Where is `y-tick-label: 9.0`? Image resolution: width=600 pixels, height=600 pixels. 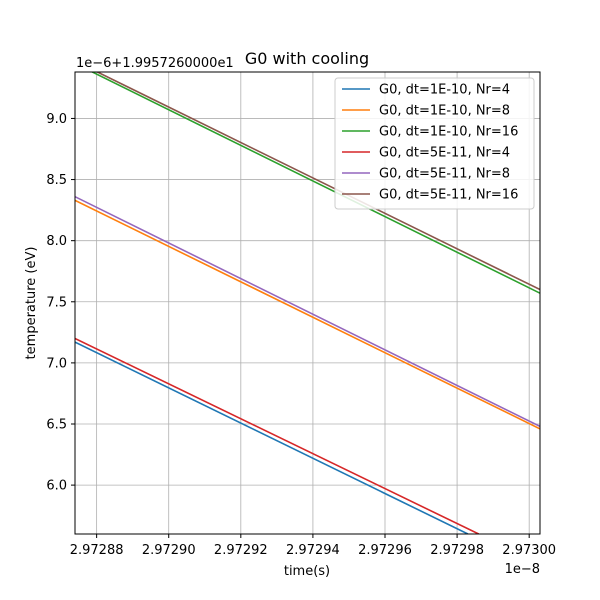 y-tick-label: 9.0 is located at coordinates (56, 119).